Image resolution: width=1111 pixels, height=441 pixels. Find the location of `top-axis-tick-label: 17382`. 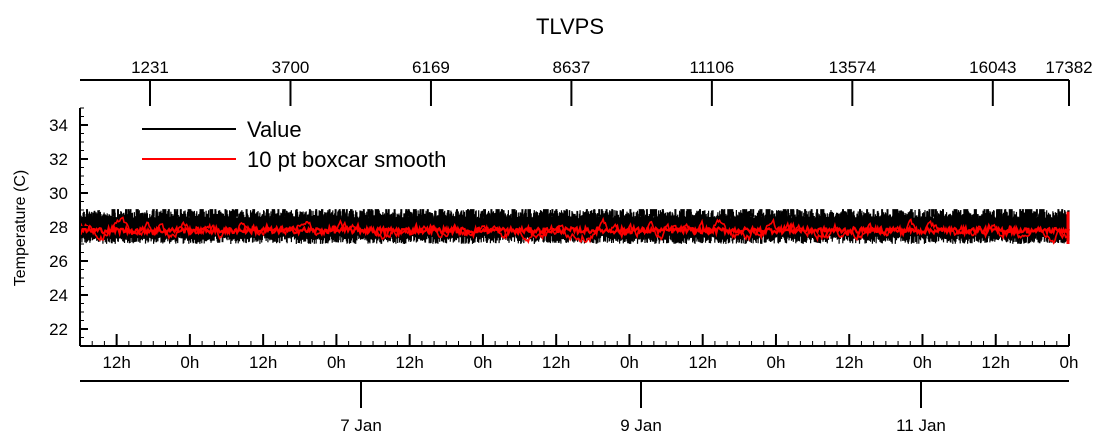

top-axis-tick-label: 17382 is located at coordinates (1068, 67).